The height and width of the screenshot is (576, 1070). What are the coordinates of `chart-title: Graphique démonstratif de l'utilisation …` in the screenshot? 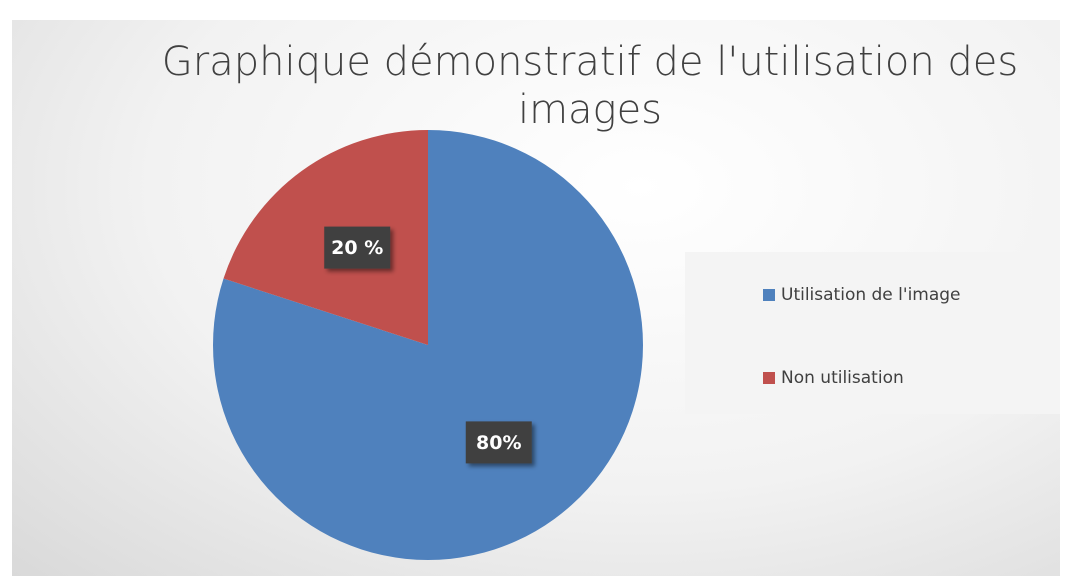 It's located at (590, 86).